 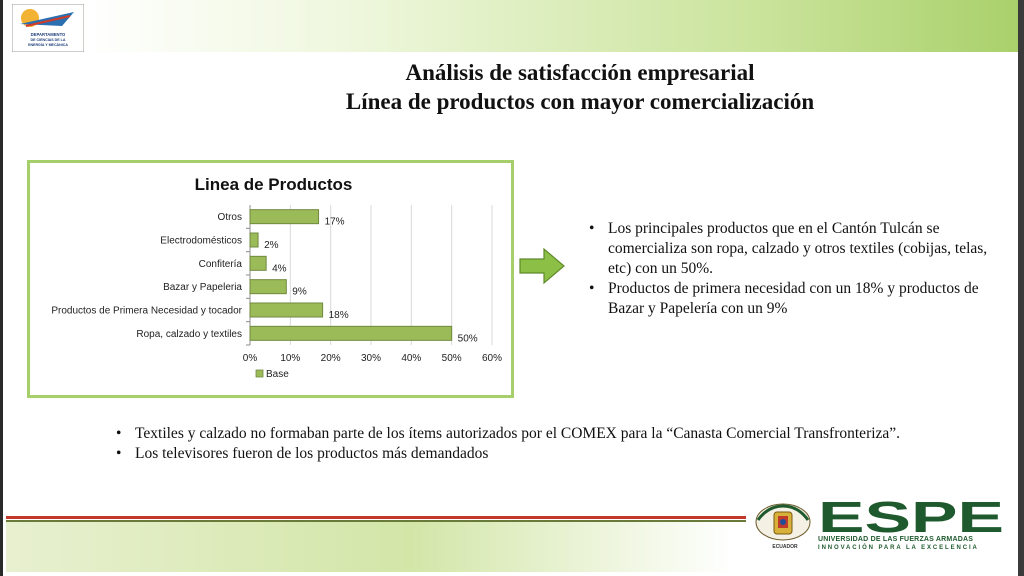 What do you see at coordinates (331, 358) in the screenshot?
I see `x-tick-label: 20%` at bounding box center [331, 358].